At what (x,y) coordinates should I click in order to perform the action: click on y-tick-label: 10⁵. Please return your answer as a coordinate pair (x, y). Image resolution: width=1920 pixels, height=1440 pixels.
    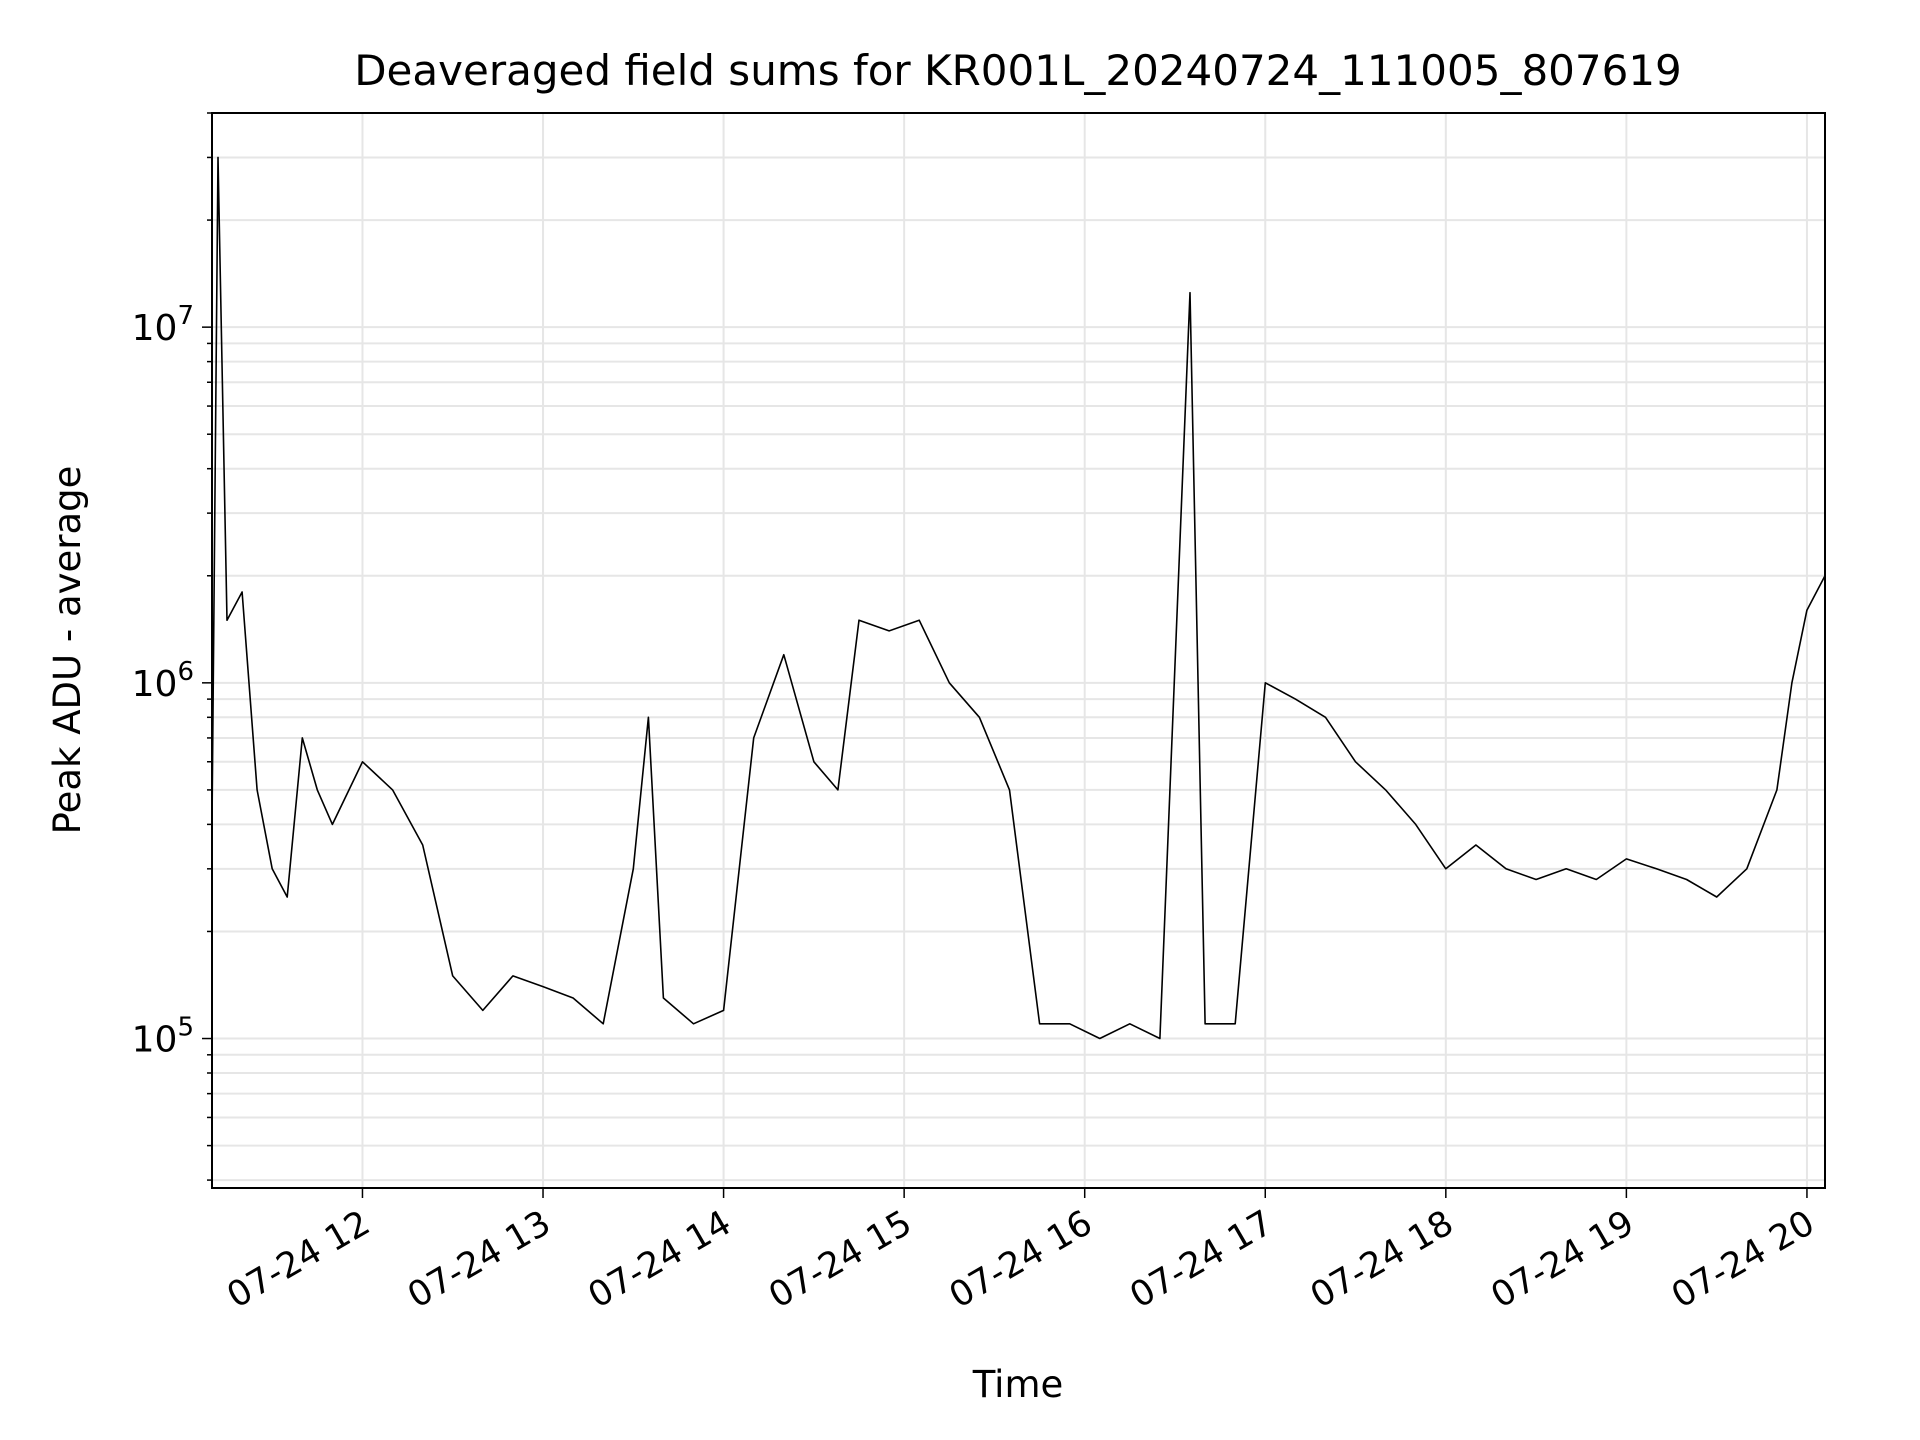
    Looking at the image, I should click on (163, 1037).